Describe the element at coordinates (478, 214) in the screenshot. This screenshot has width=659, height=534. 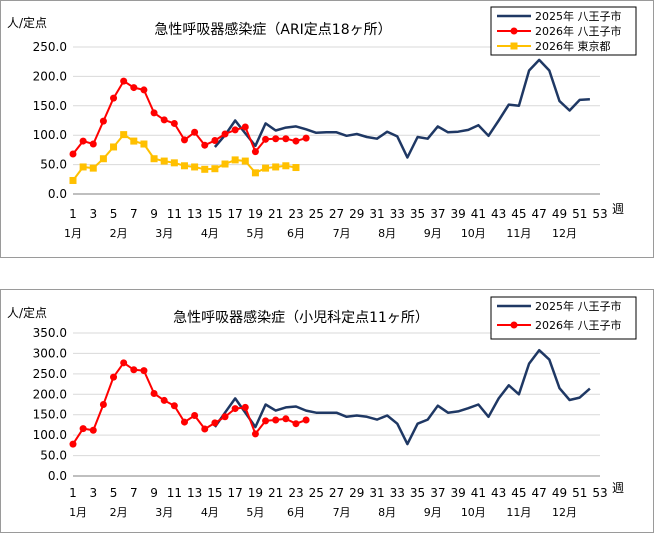
I see `x-tick-label: 41` at that location.